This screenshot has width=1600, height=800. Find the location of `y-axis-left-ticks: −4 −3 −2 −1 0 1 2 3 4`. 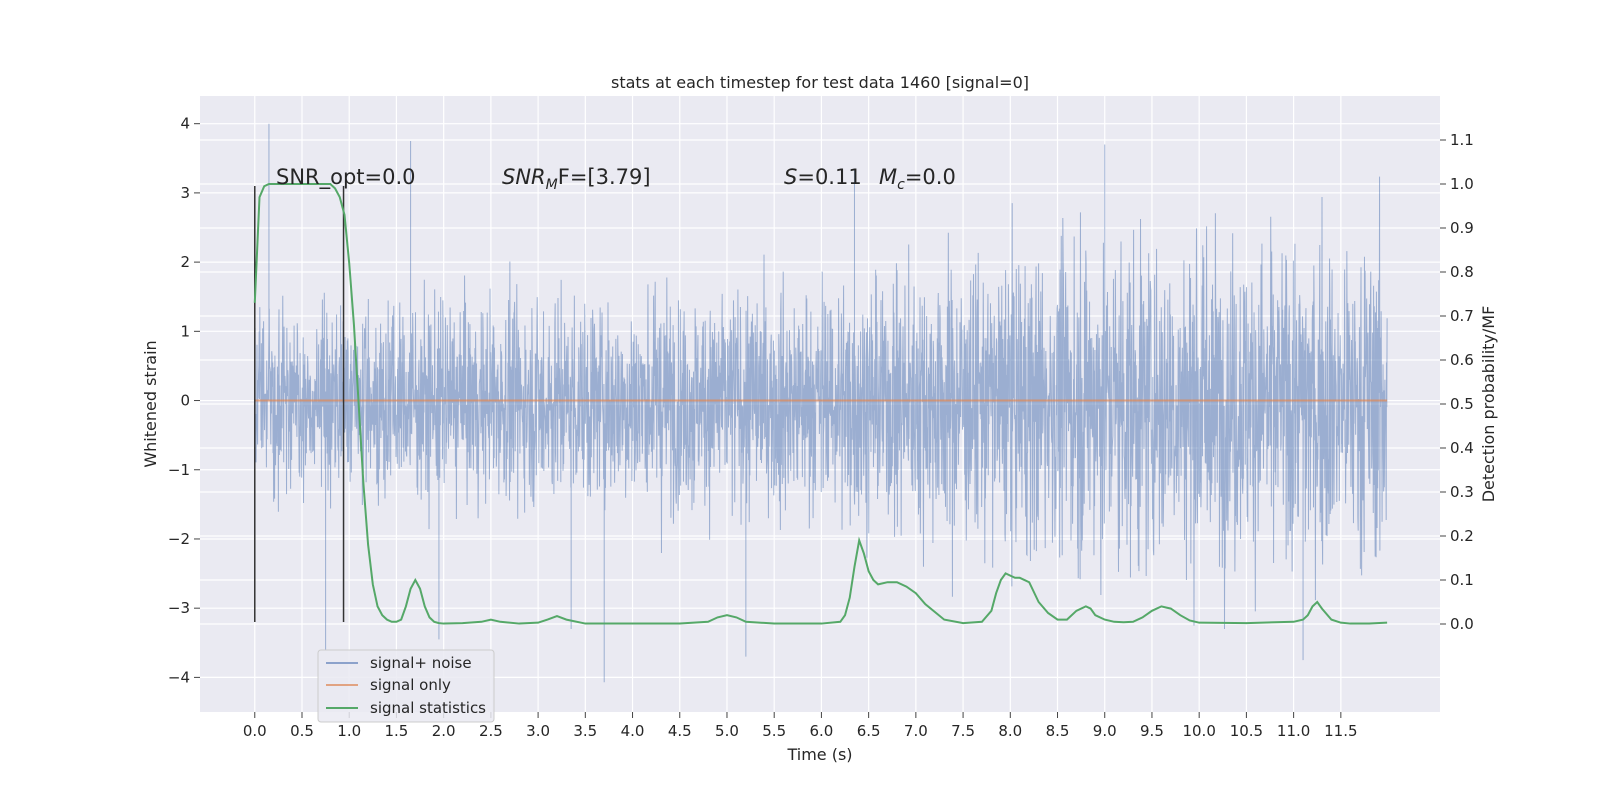

y-axis-left-ticks: −4 −3 −2 −1 0 1 2 3 4 is located at coordinates (184, 400).